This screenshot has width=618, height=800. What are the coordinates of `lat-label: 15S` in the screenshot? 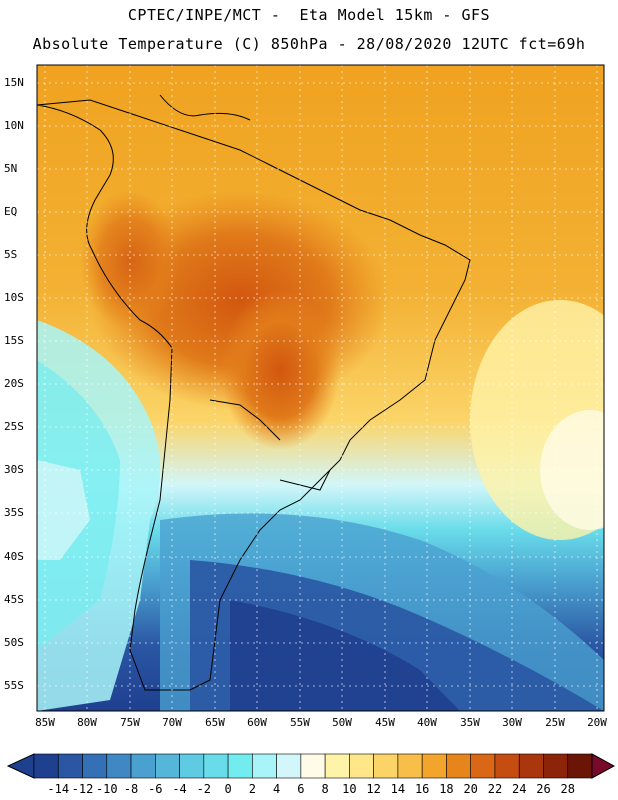 It's located at (14, 340).